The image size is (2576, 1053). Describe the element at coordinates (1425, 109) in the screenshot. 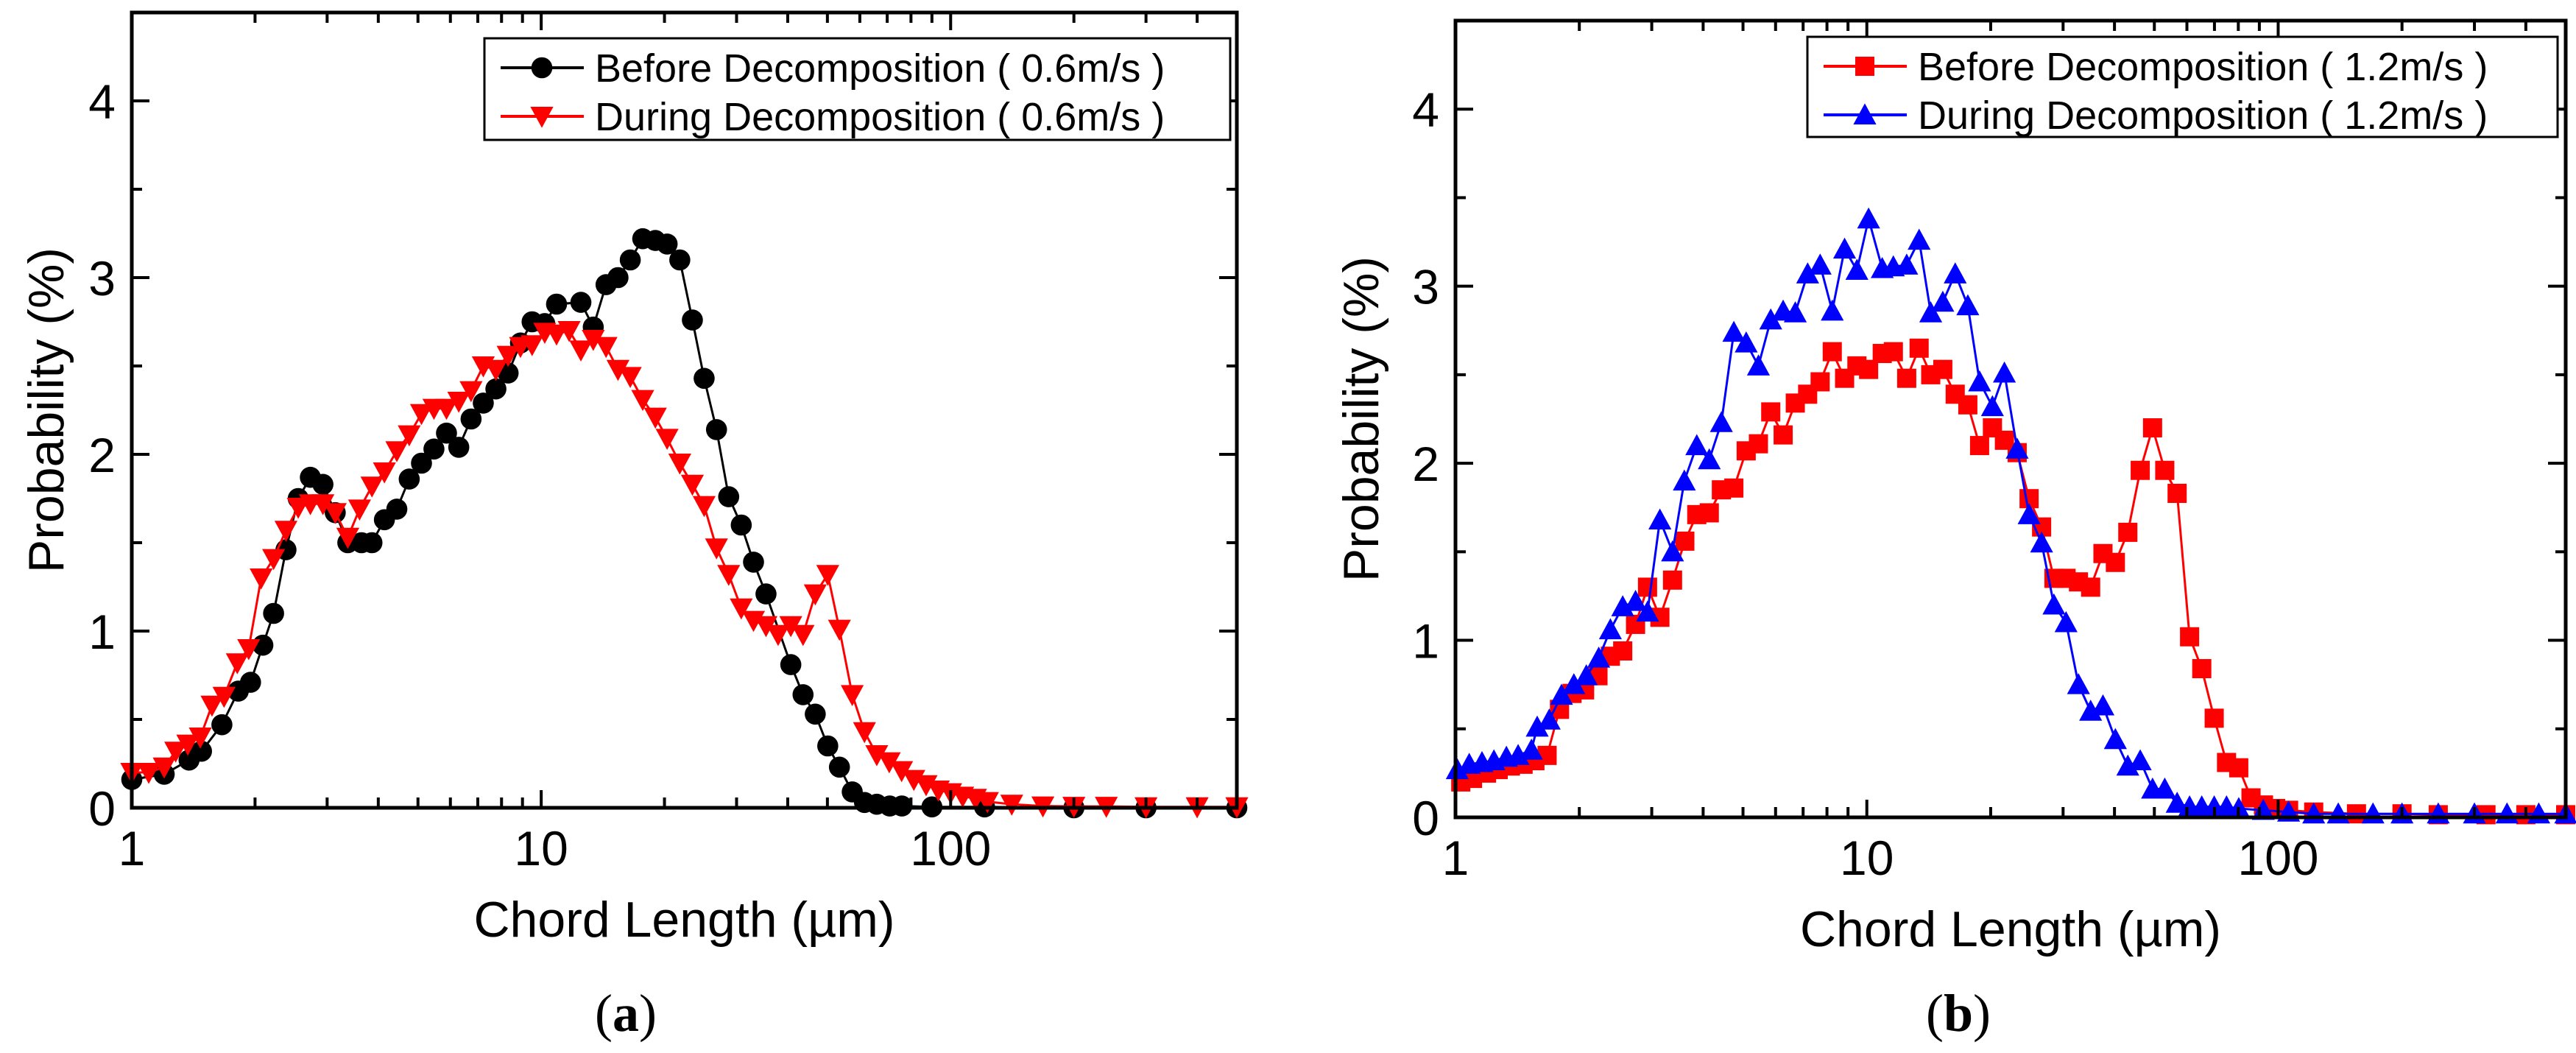

I see `y-tick-label: 4` at that location.